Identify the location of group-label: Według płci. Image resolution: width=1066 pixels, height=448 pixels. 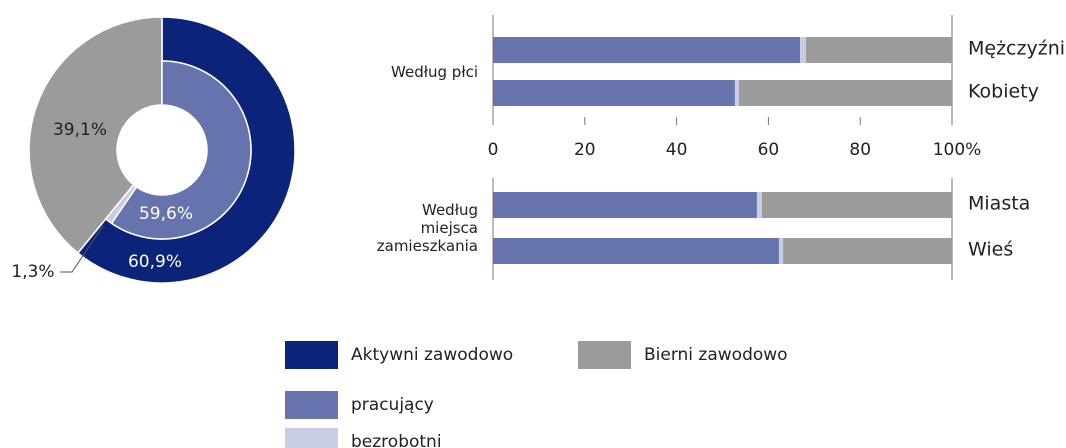
(434, 72).